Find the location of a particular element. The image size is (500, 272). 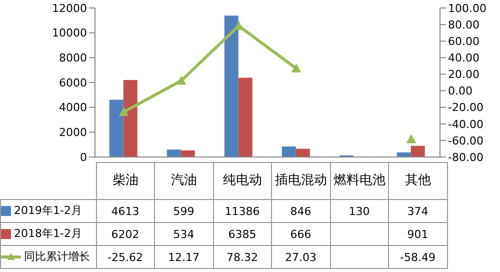

data-label: 6385 is located at coordinates (242, 234).